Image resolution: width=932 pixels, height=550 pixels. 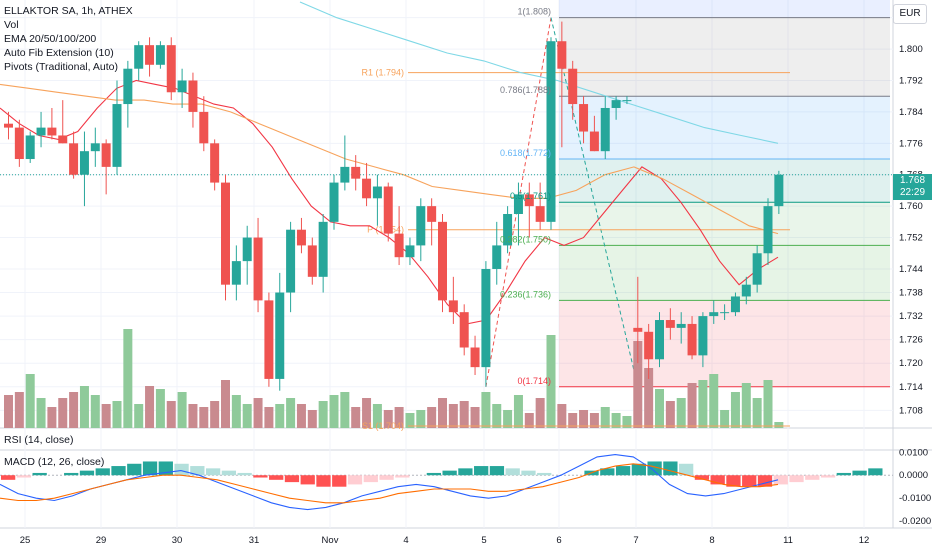 What do you see at coordinates (39, 440) in the screenshot?
I see `rsi-label: RSI (14, close)` at bounding box center [39, 440].